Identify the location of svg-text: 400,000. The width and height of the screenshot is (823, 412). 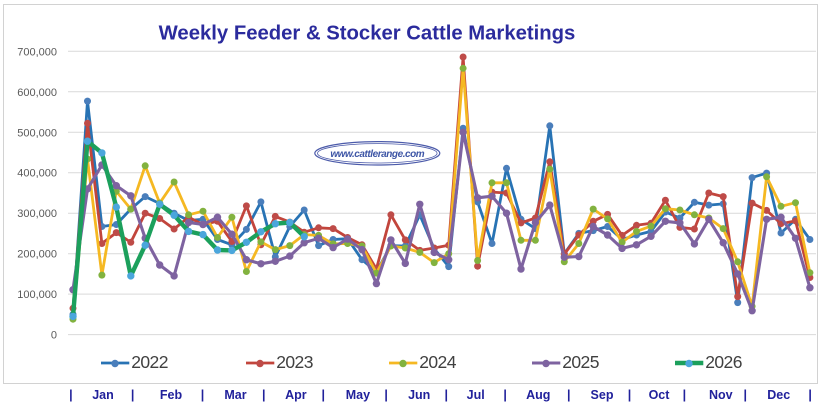
(37, 174).